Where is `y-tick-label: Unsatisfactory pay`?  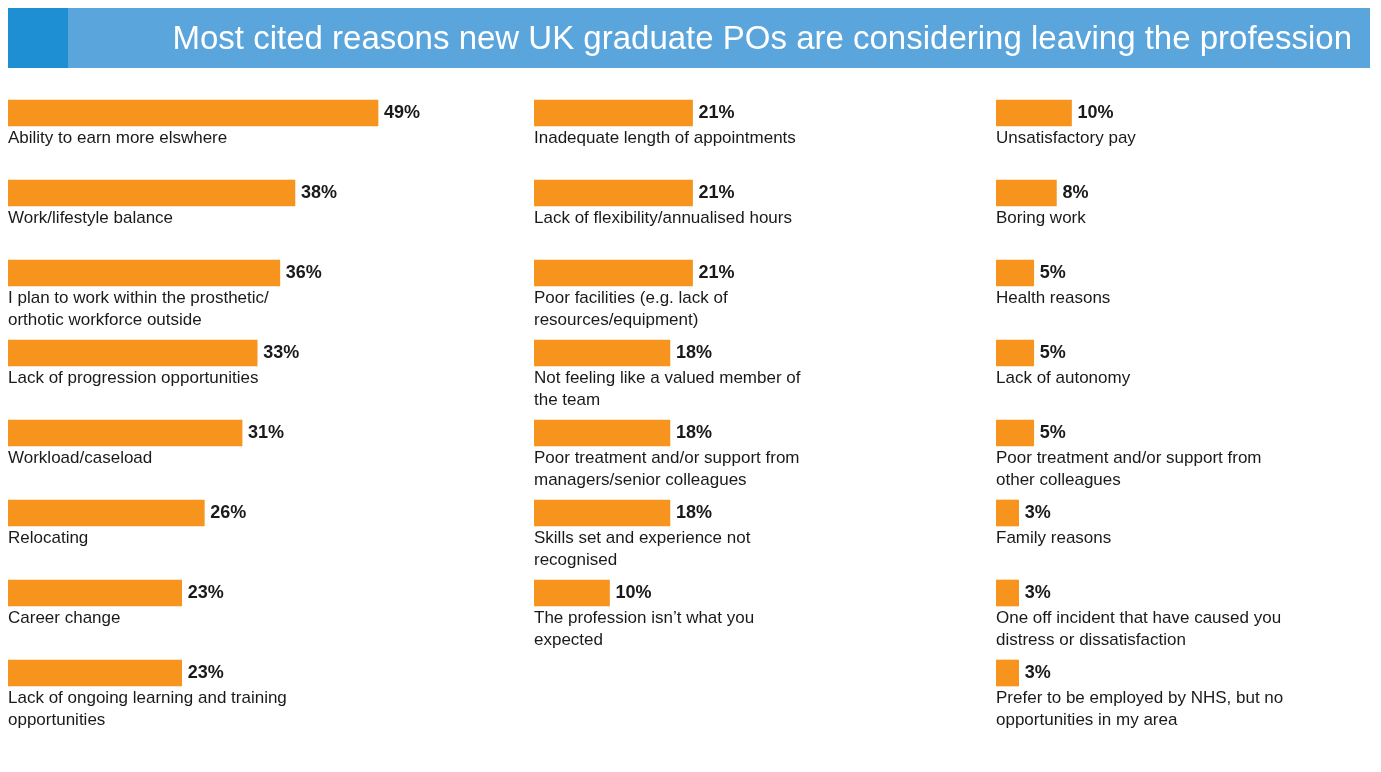 y-tick-label: Unsatisfactory pay is located at coordinates (1066, 138).